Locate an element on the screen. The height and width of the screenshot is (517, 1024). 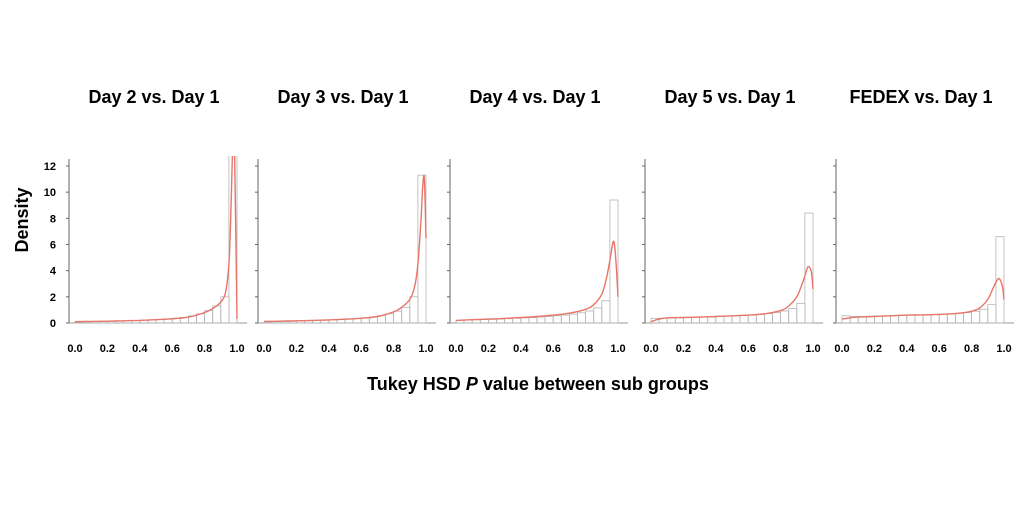
panel-2: Day 3 vs. Day 1 0.0 0.2 0.4 0.6 0.8 1.0 is located at coordinates (345, 221).